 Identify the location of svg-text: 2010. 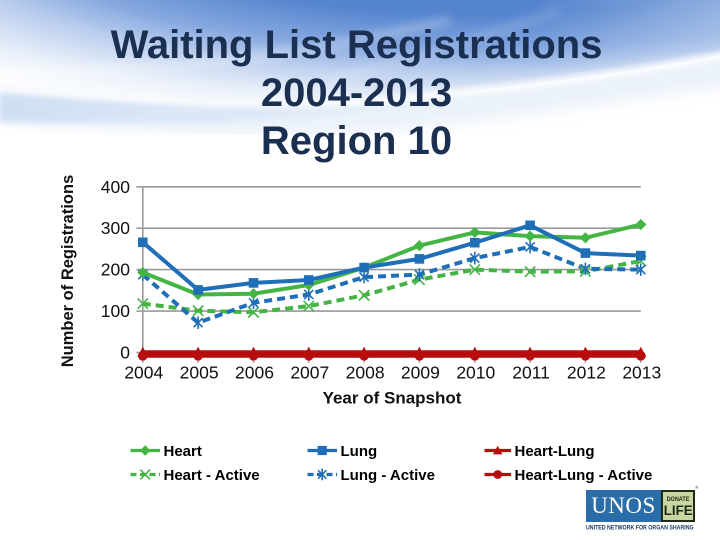
(475, 373).